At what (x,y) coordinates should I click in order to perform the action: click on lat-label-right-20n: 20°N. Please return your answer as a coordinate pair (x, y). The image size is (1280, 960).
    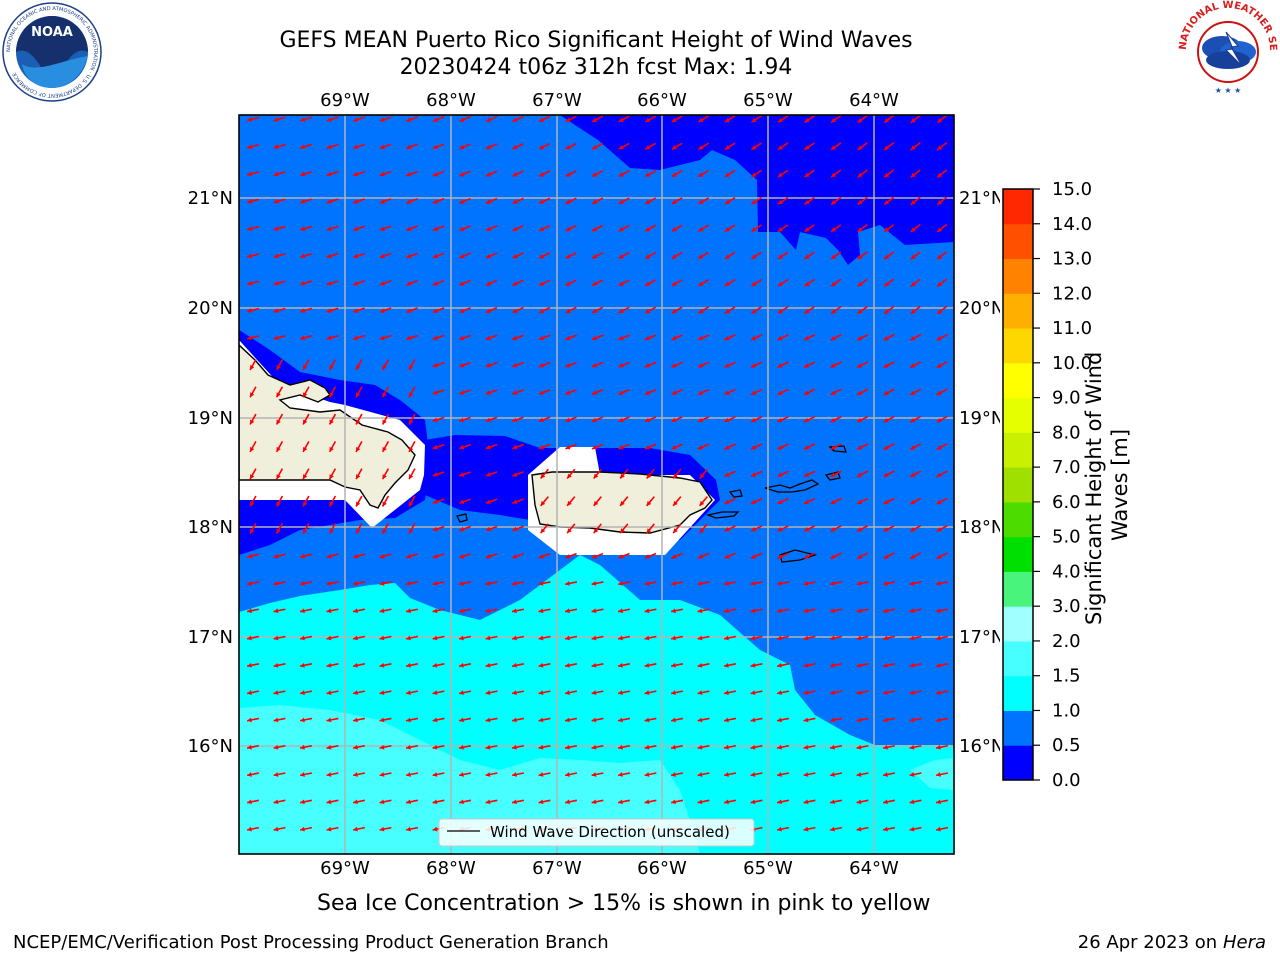
    Looking at the image, I should click on (979, 308).